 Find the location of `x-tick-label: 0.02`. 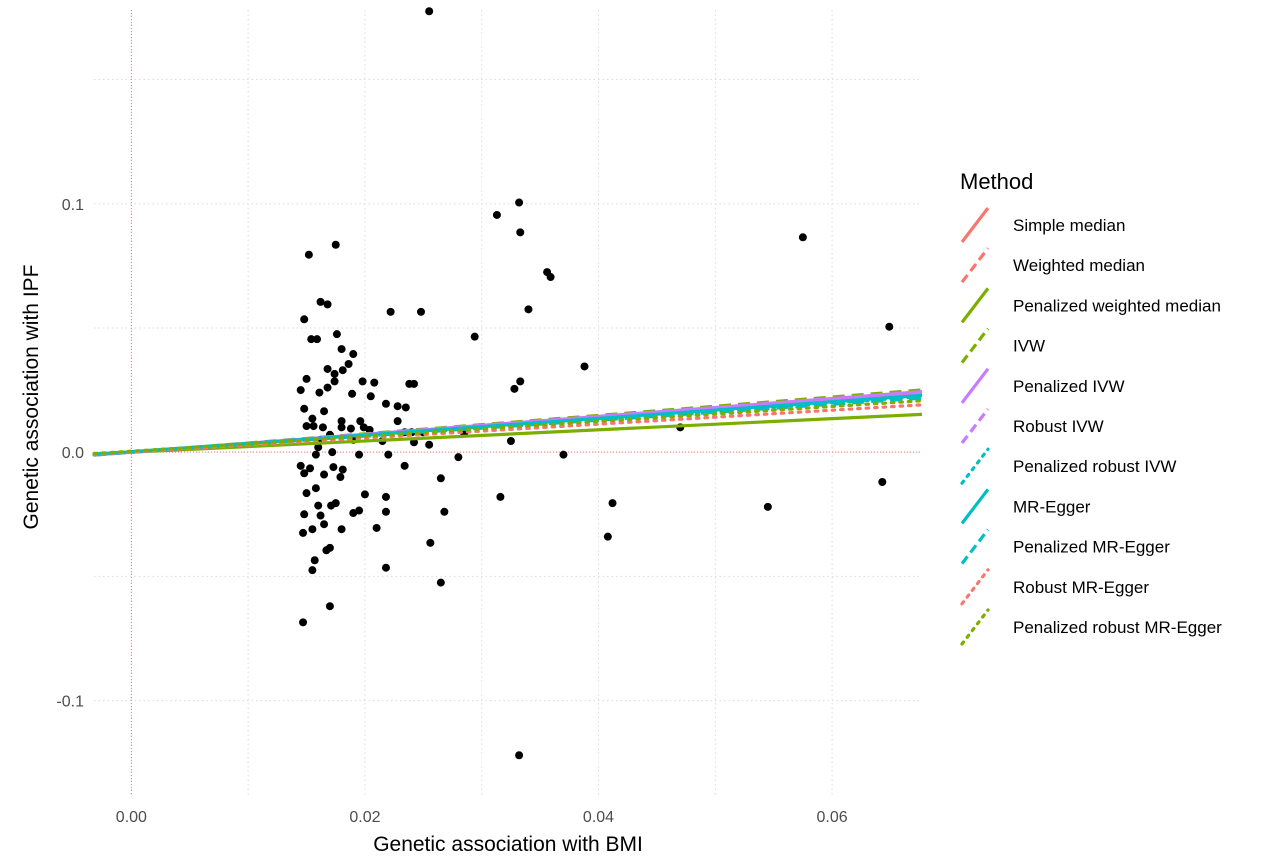

x-tick-label: 0.02 is located at coordinates (364, 817).